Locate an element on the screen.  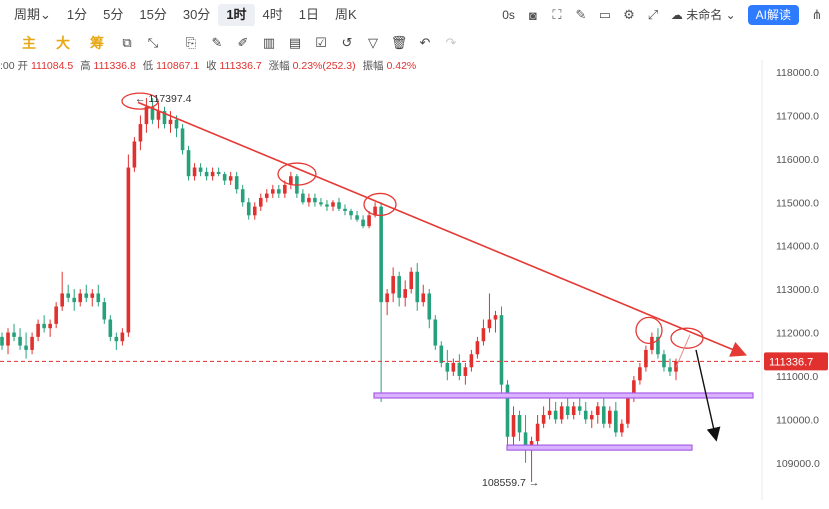
timeframe-tab: 周期⌄ is located at coordinates (32, 14).